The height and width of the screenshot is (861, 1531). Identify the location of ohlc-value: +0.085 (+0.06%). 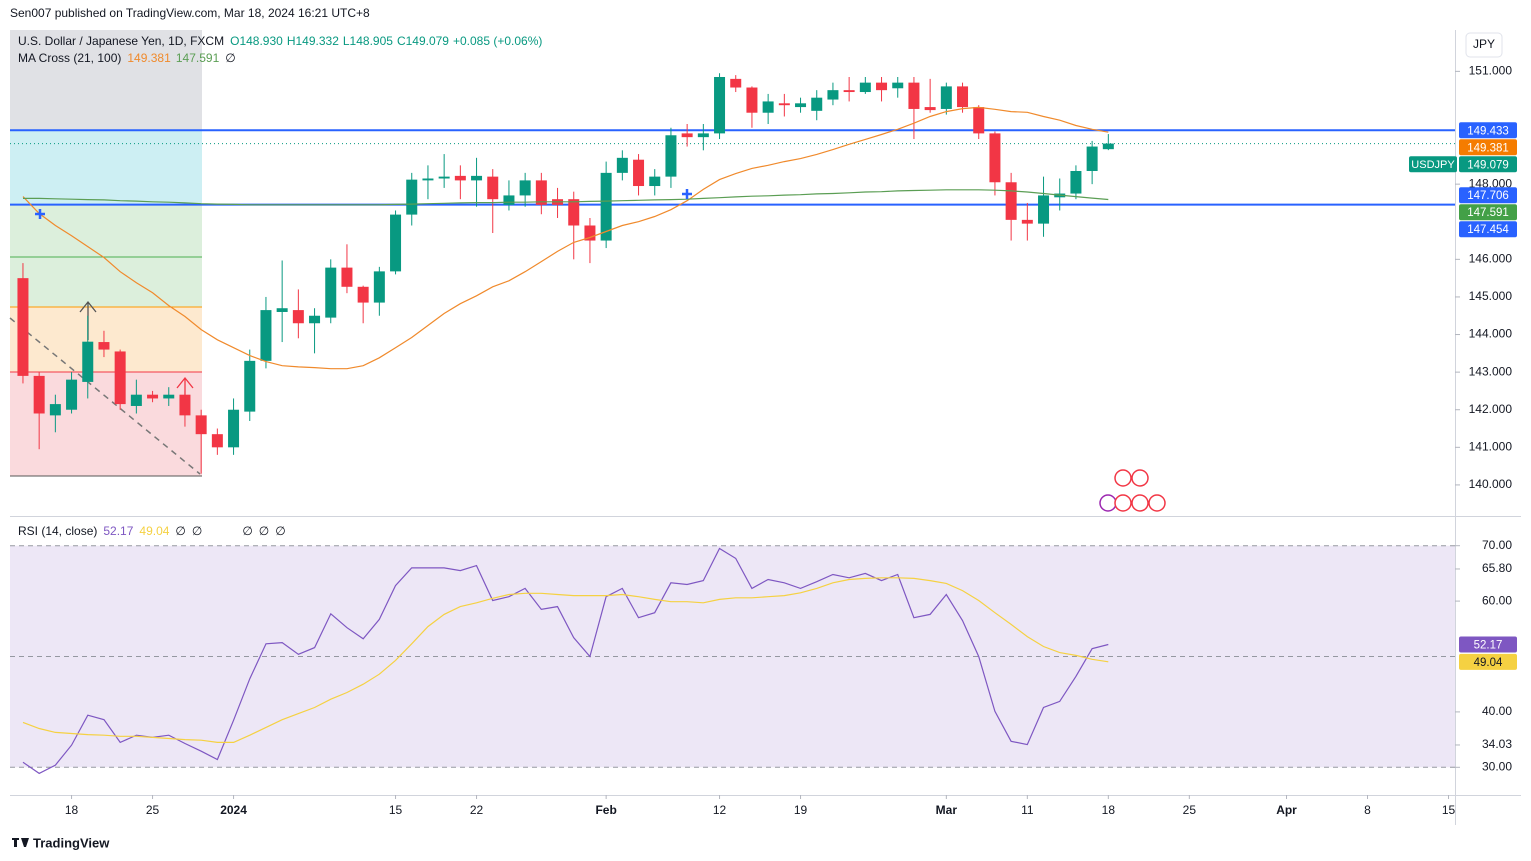
(497, 41).